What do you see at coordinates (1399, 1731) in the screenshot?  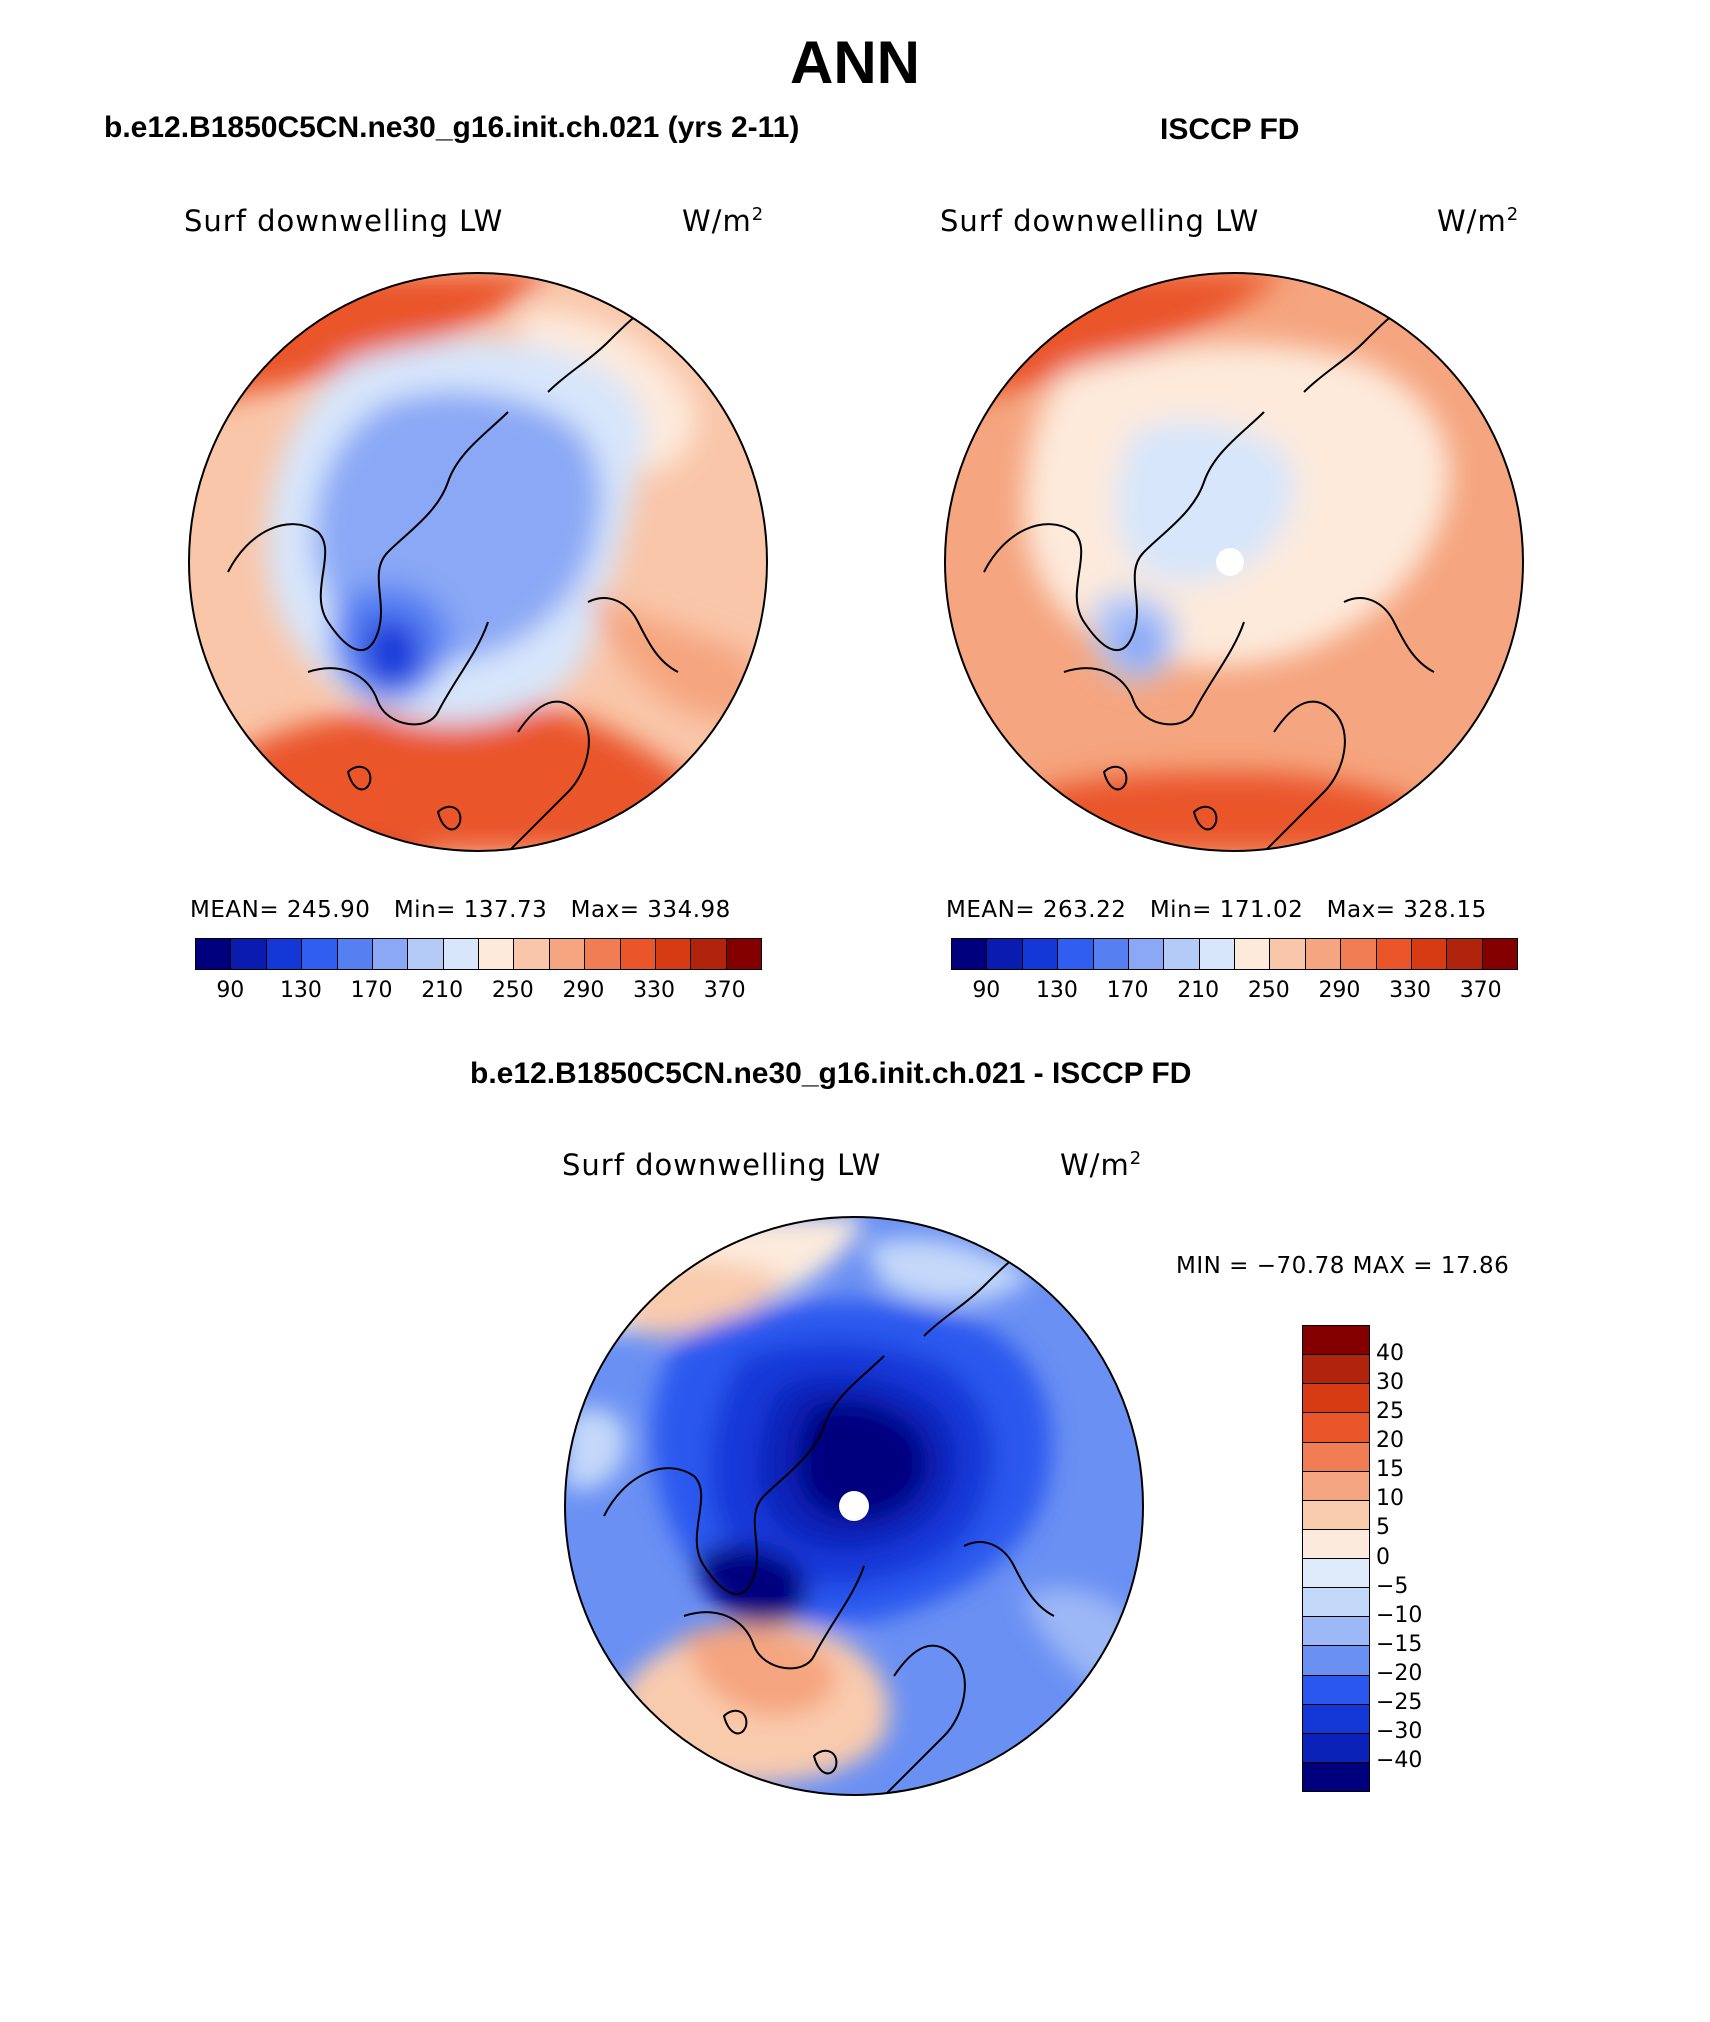 I see `panel3-colorbar-tick-label: −30` at bounding box center [1399, 1731].